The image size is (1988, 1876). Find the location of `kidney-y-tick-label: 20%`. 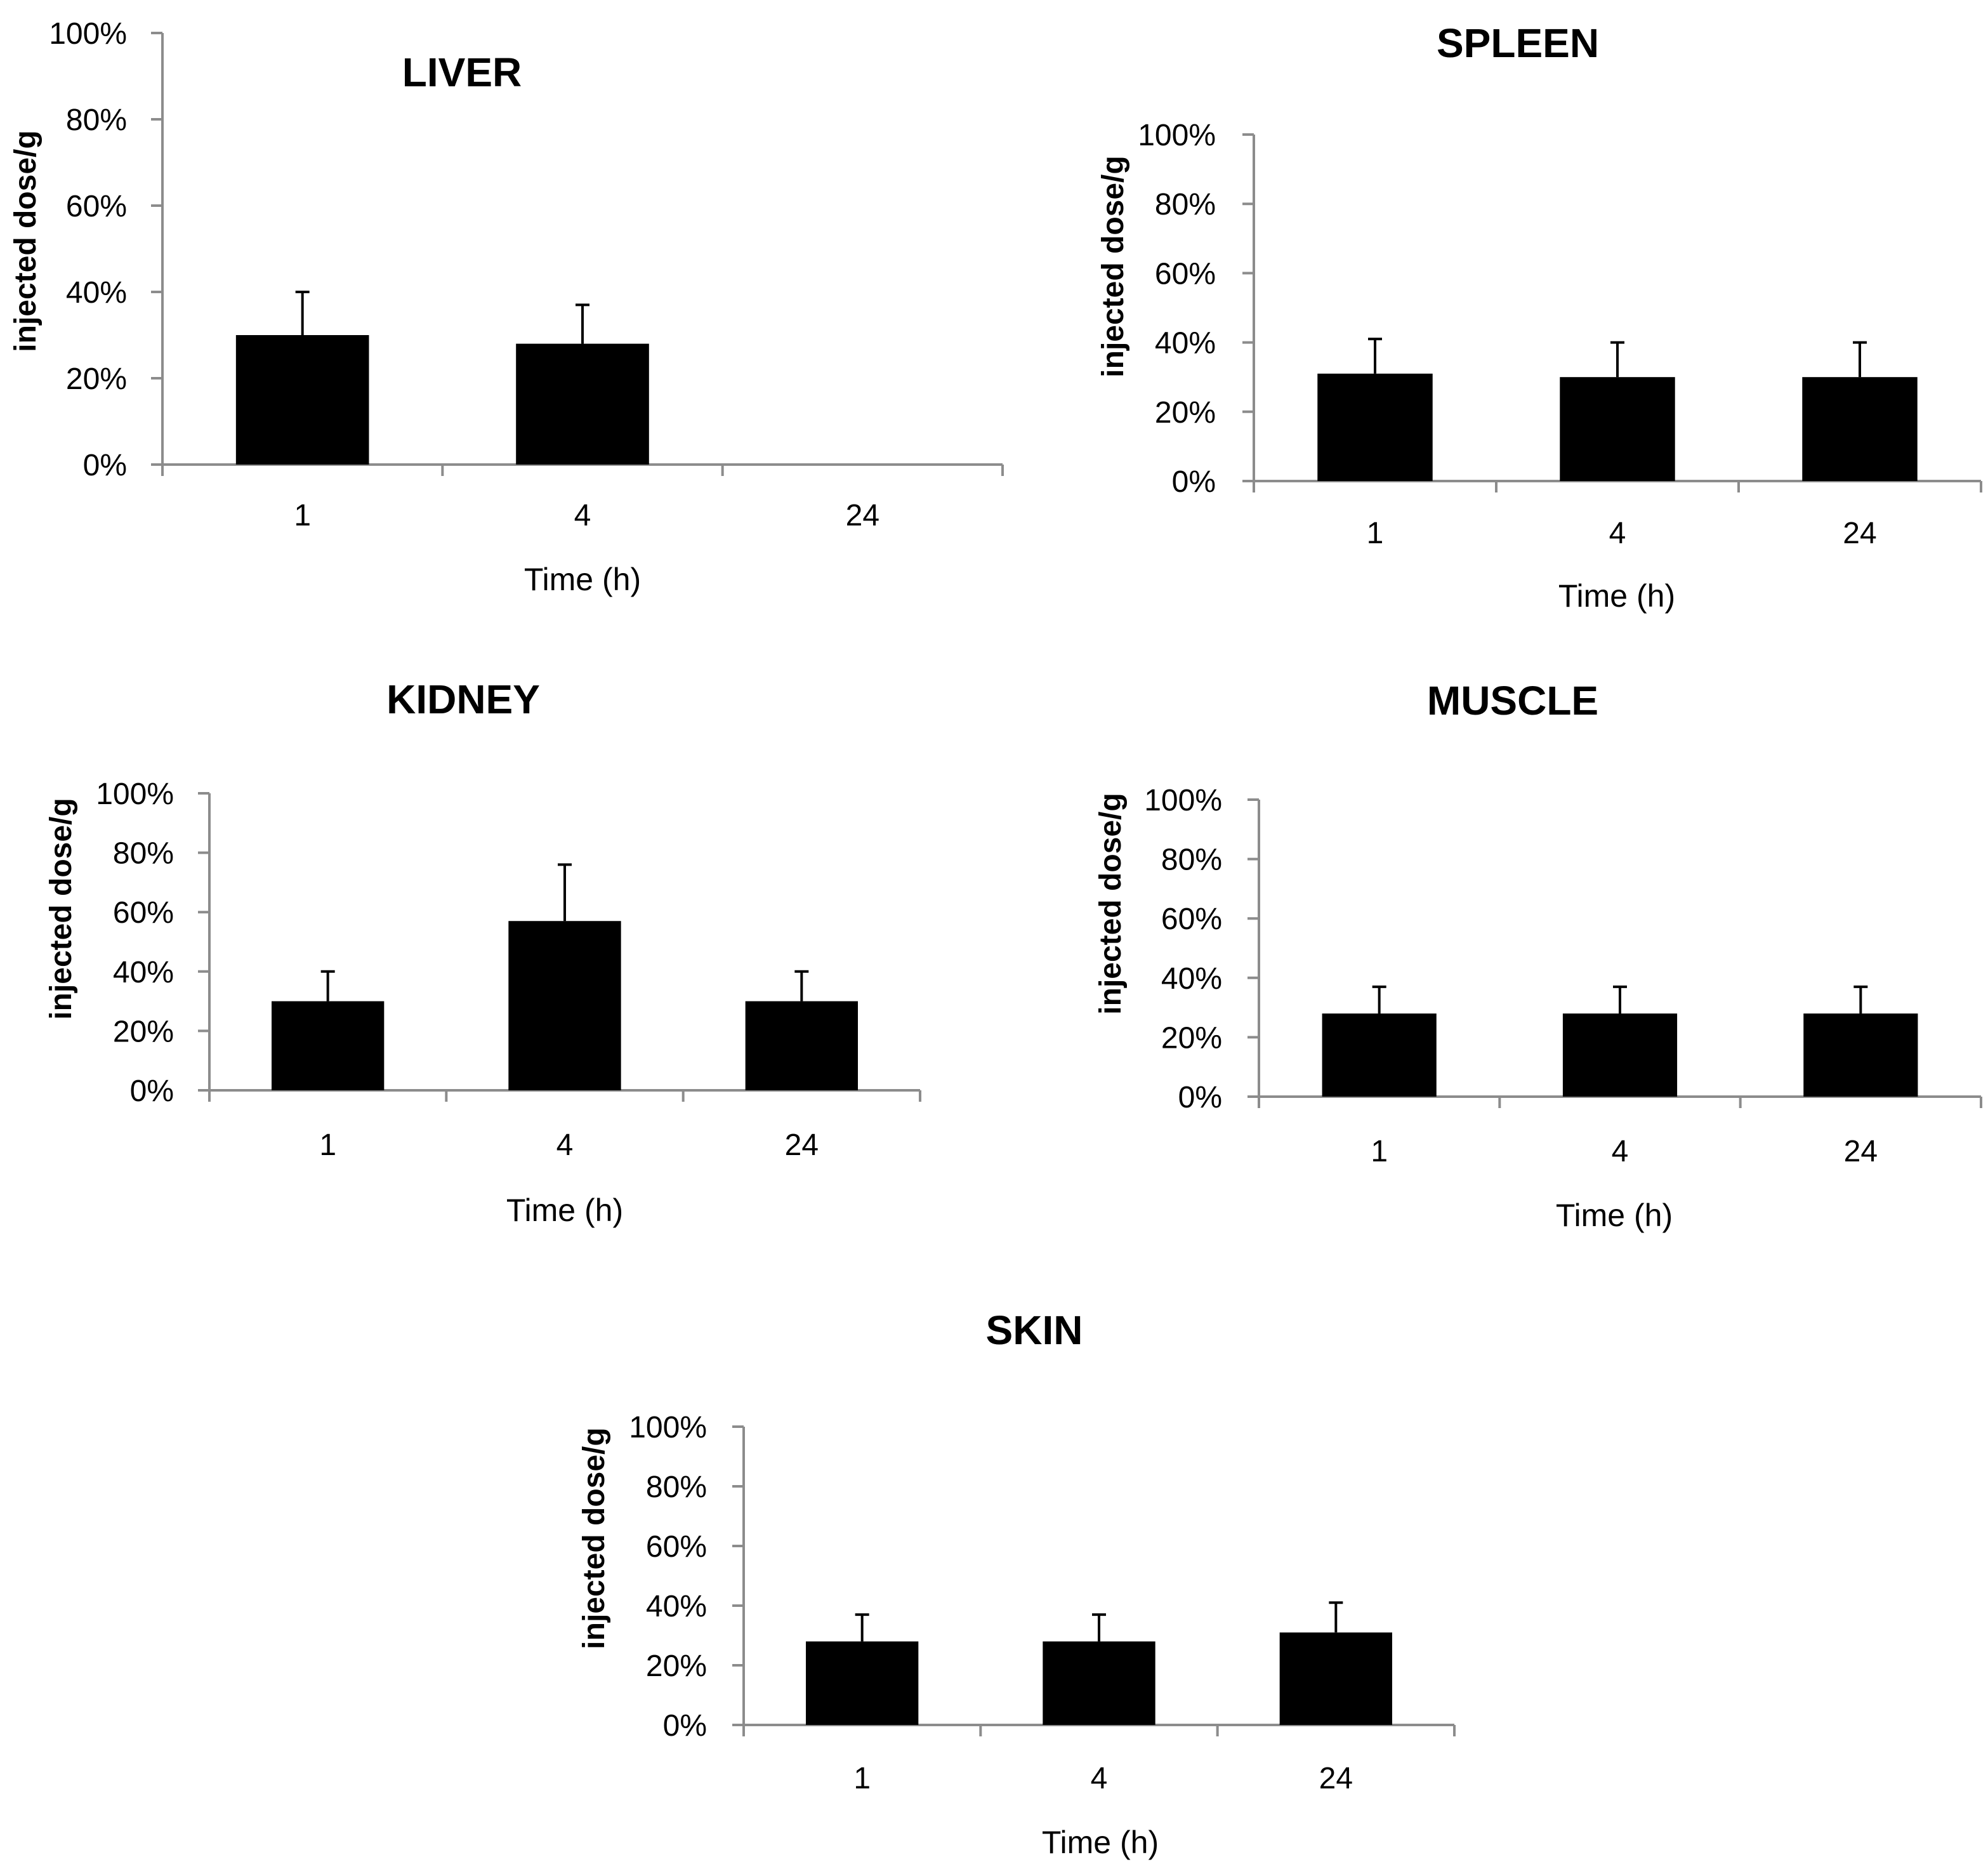

kidney-y-tick-label: 20% is located at coordinates (143, 1031).